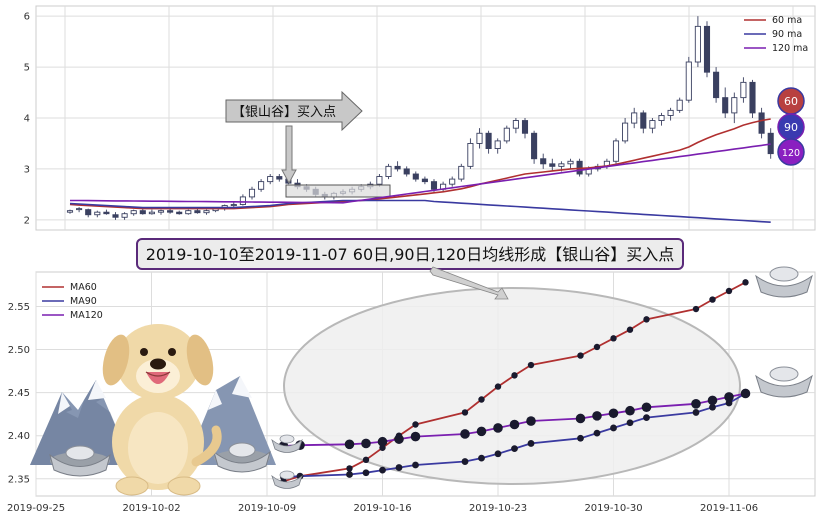 This screenshot has height=520, width=822. What do you see at coordinates (420, 211) in the screenshot?
I see `top-ma90-line` at bounding box center [420, 211].